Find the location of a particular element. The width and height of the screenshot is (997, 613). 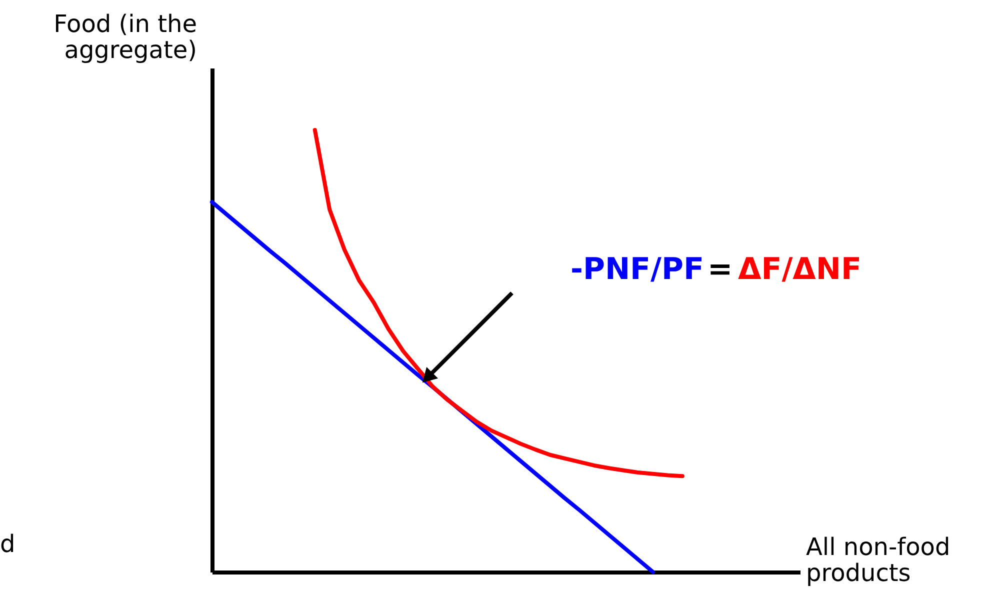

text: d is located at coordinates (8, 544).